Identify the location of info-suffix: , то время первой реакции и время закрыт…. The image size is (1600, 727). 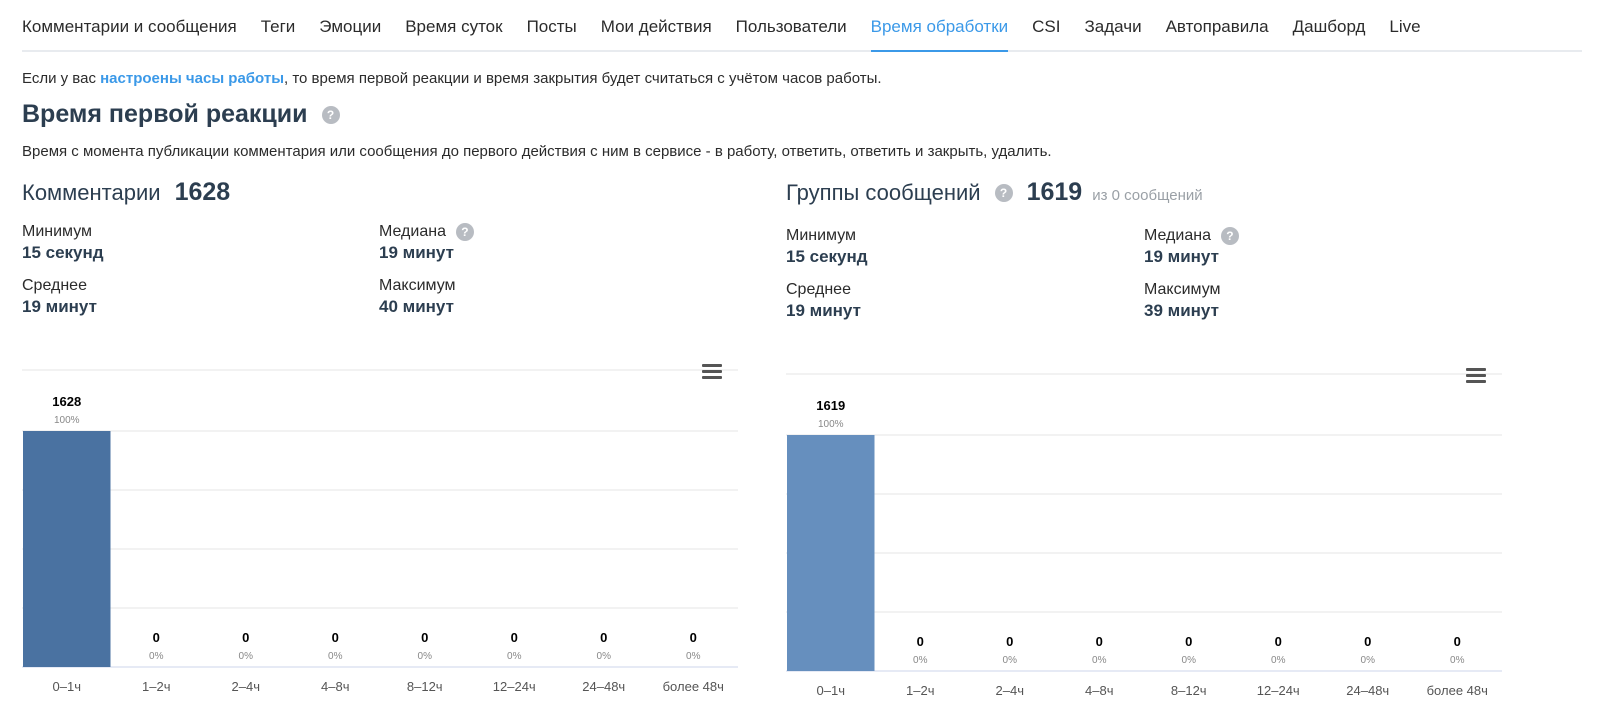
(583, 78).